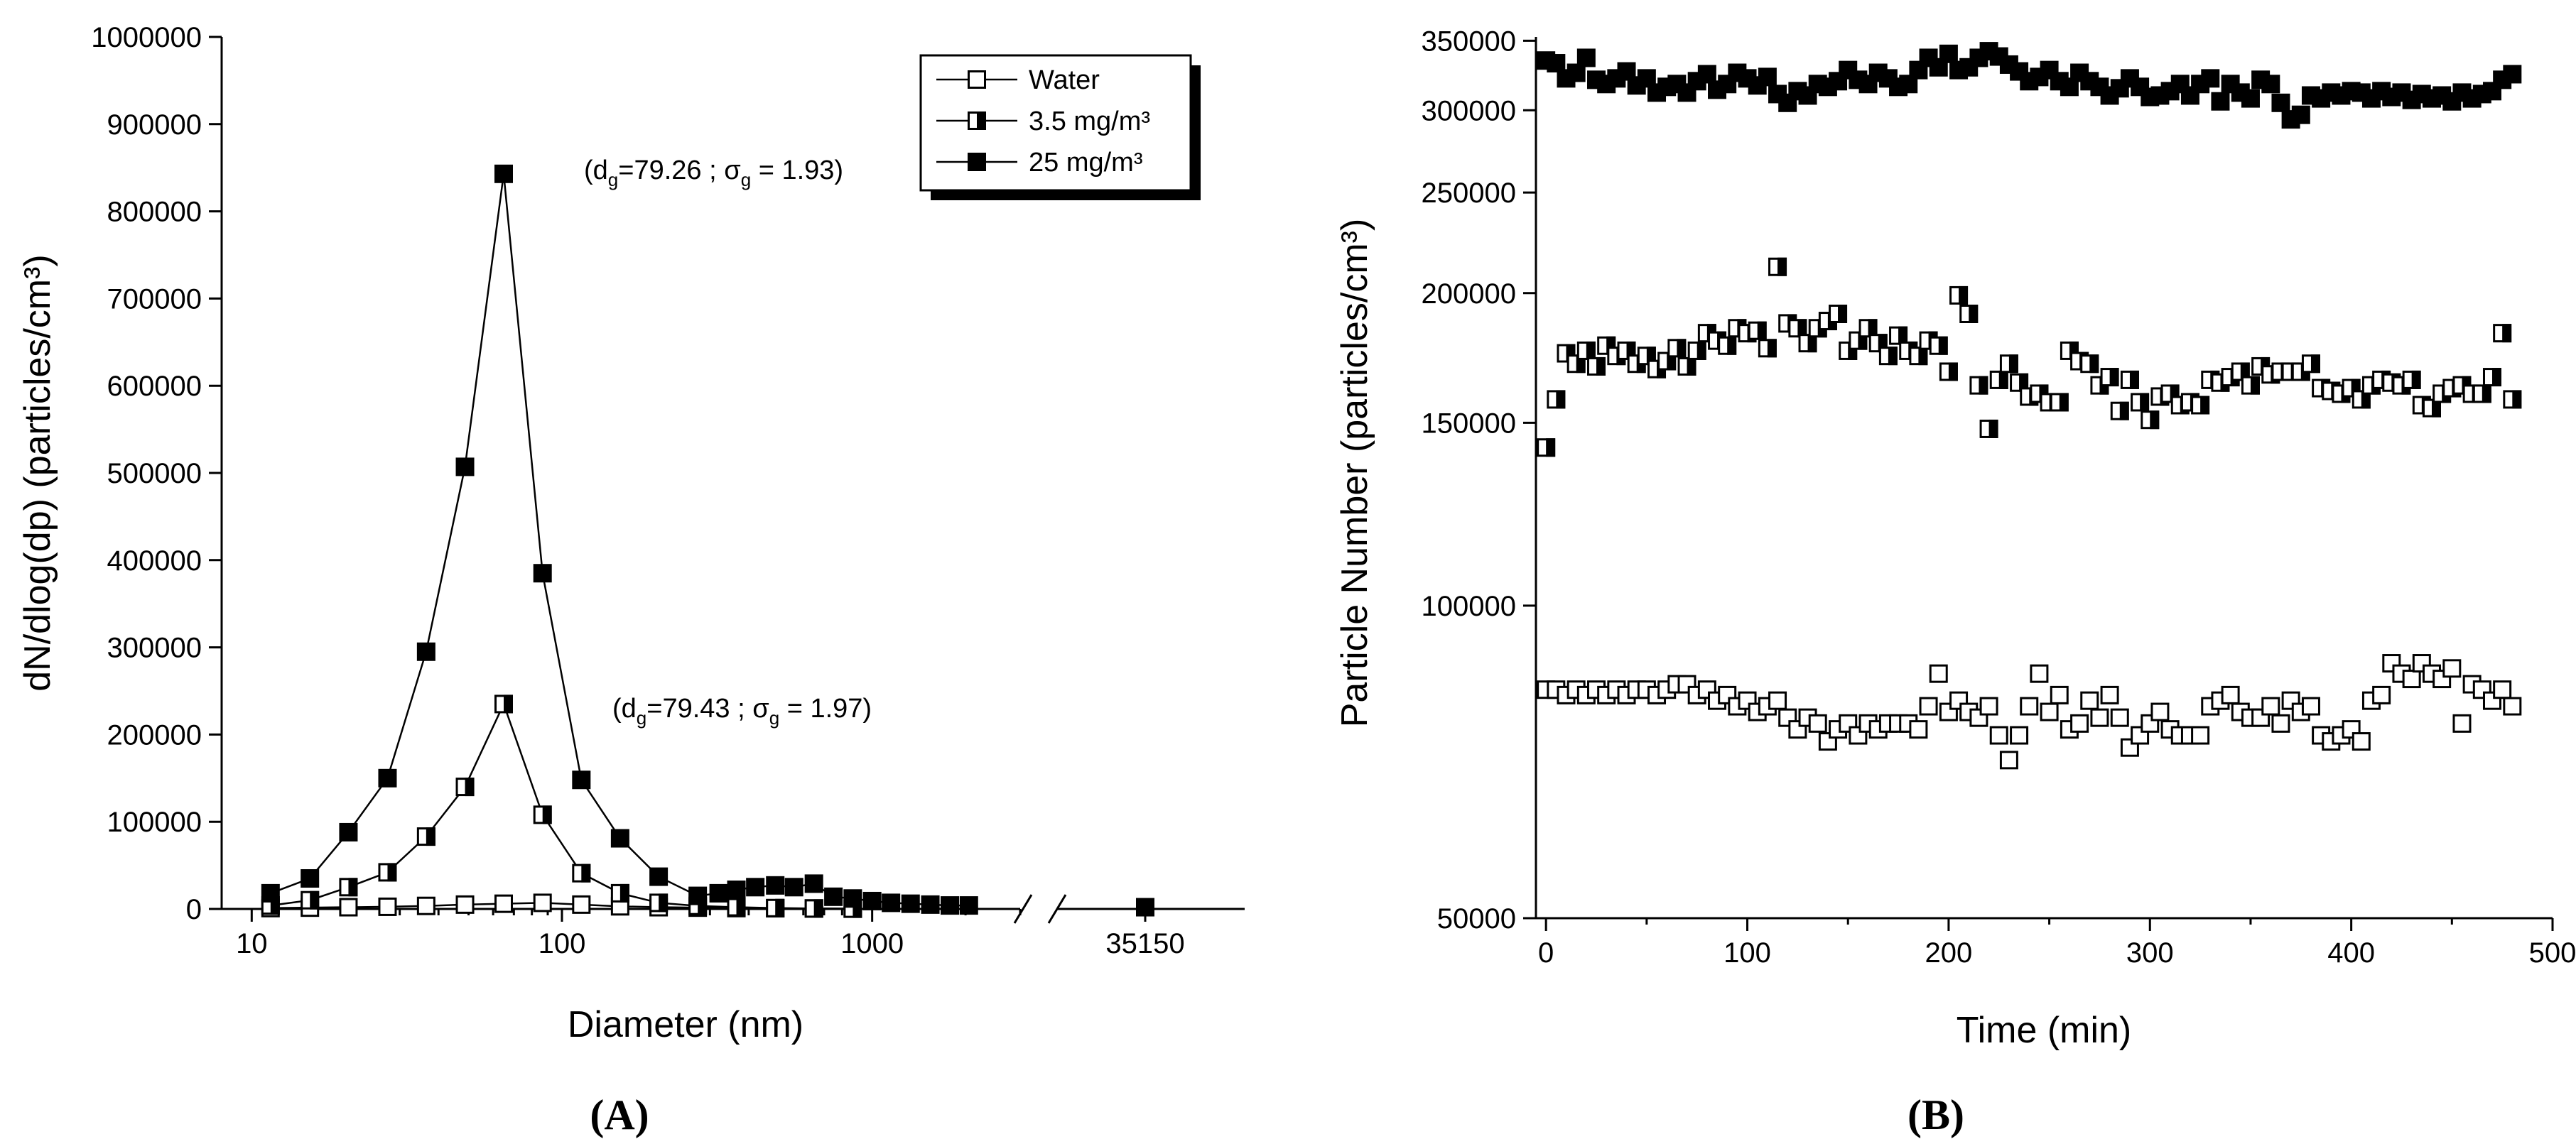 This screenshot has width=2576, height=1144. What do you see at coordinates (1354, 473) in the screenshot?
I see `panel-b-y-axis-label: Particle Number (particles/cm³)` at bounding box center [1354, 473].